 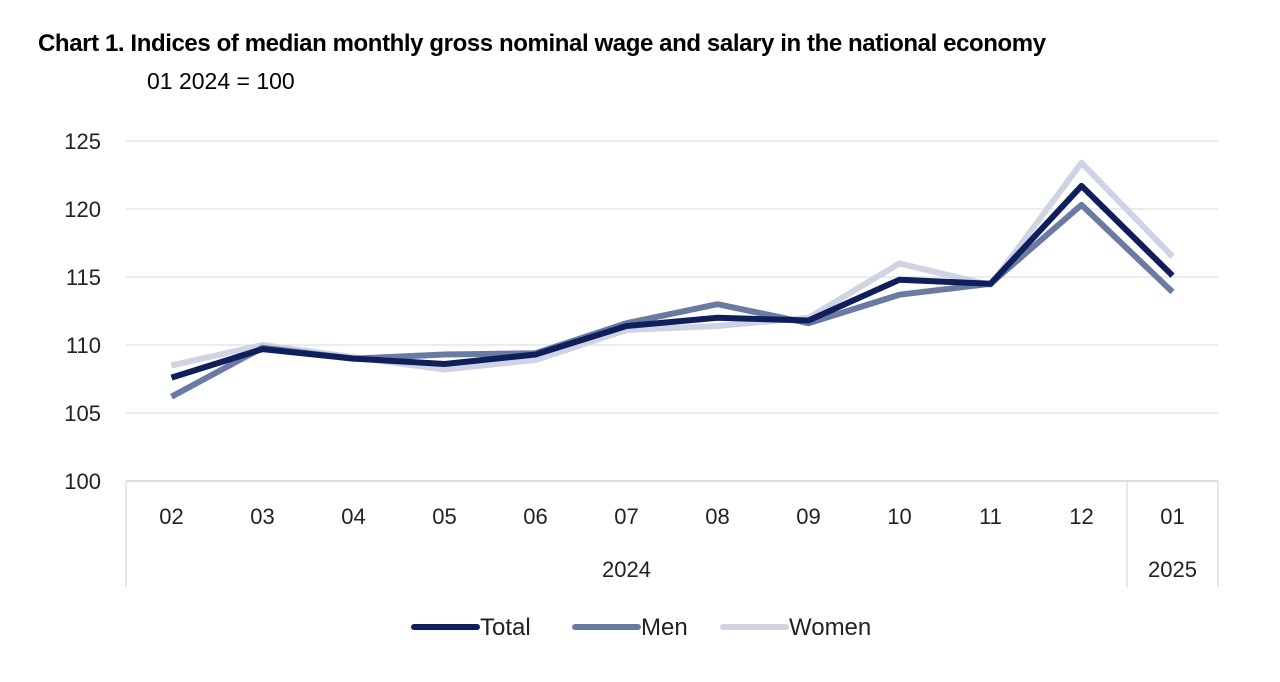 What do you see at coordinates (808, 516) in the screenshot?
I see `x-tick-label: 09` at bounding box center [808, 516].